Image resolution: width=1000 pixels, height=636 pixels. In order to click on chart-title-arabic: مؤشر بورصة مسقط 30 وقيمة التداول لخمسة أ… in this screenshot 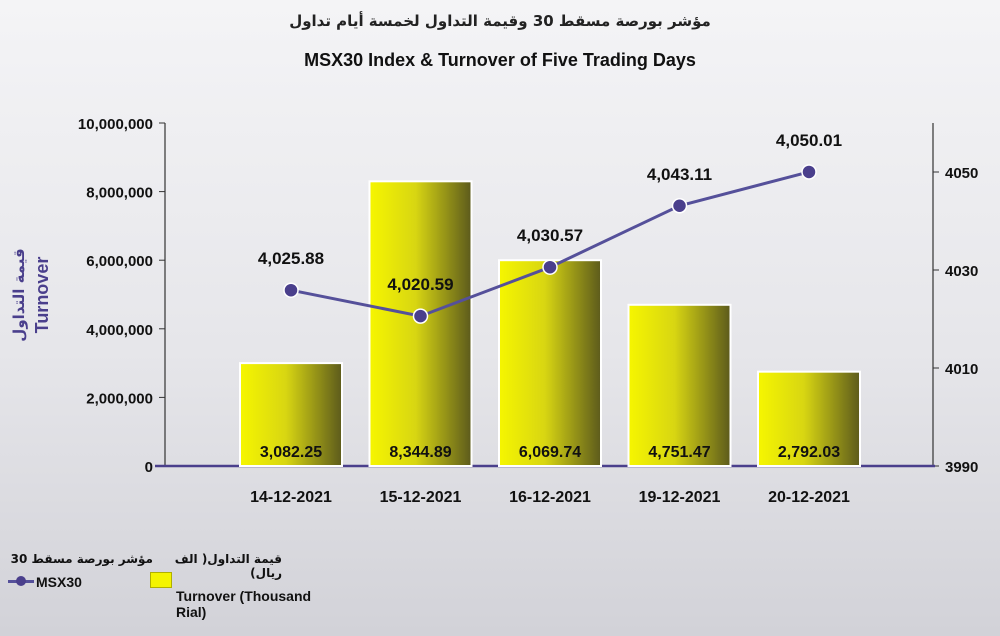, I will do `click(500, 21)`.